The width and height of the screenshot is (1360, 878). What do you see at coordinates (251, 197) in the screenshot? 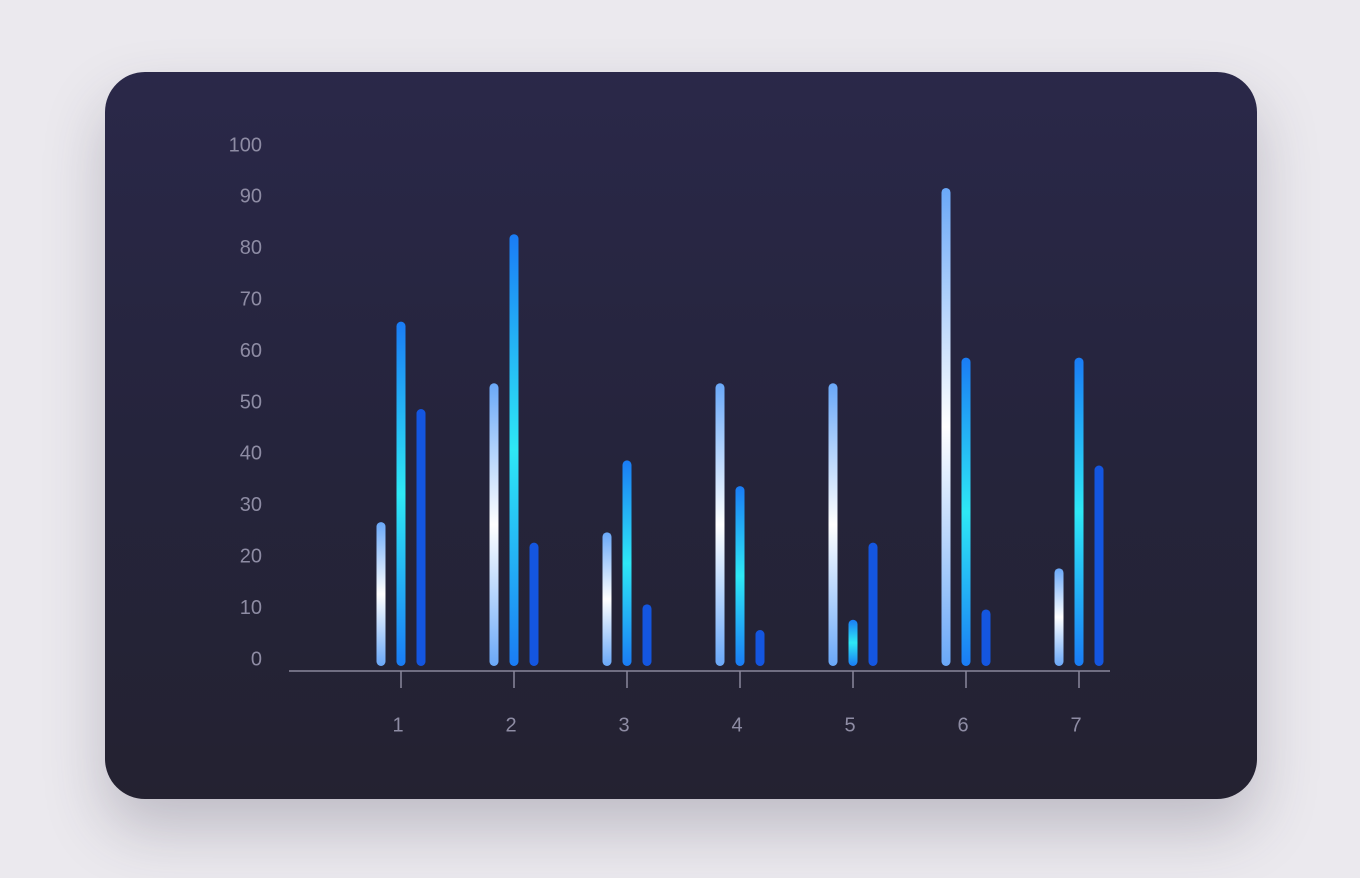
I see `y-tick-label: 90` at bounding box center [251, 197].